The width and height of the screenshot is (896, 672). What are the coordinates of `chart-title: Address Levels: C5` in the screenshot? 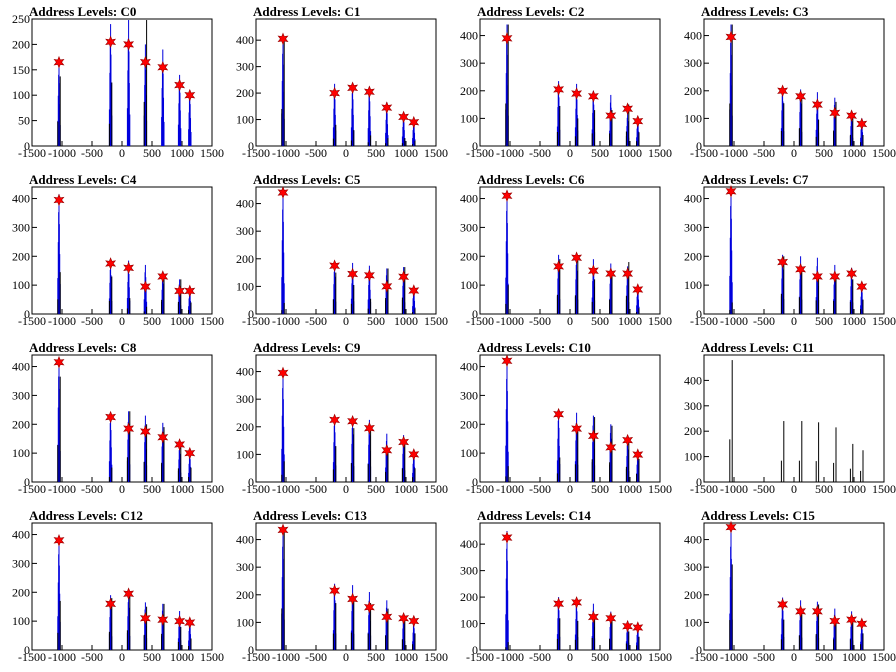 It's located at (307, 179).